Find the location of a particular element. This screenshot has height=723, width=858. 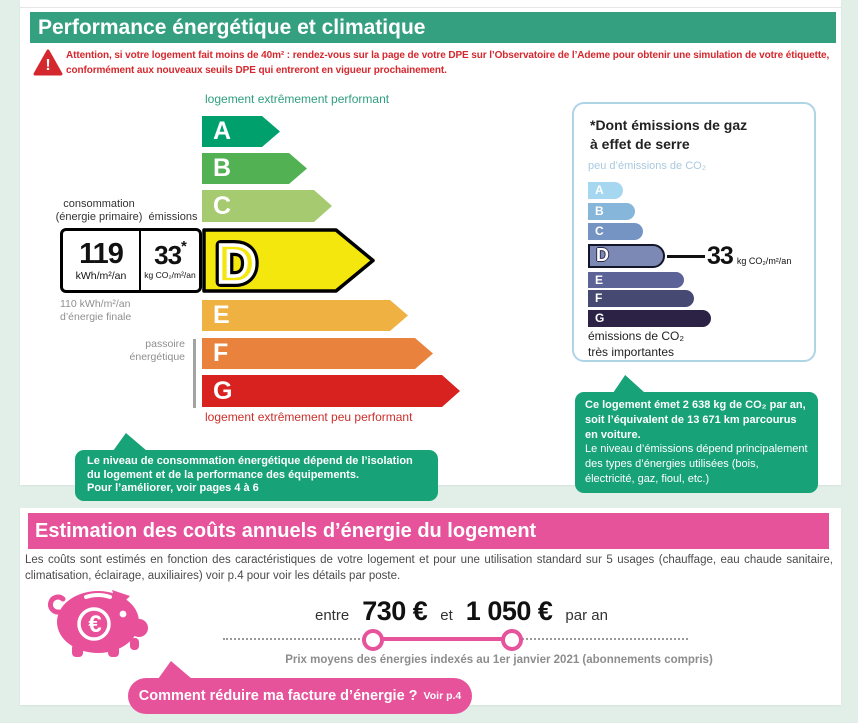

consumption-column-label: consommation (énergie primaire) is located at coordinates (99, 210).